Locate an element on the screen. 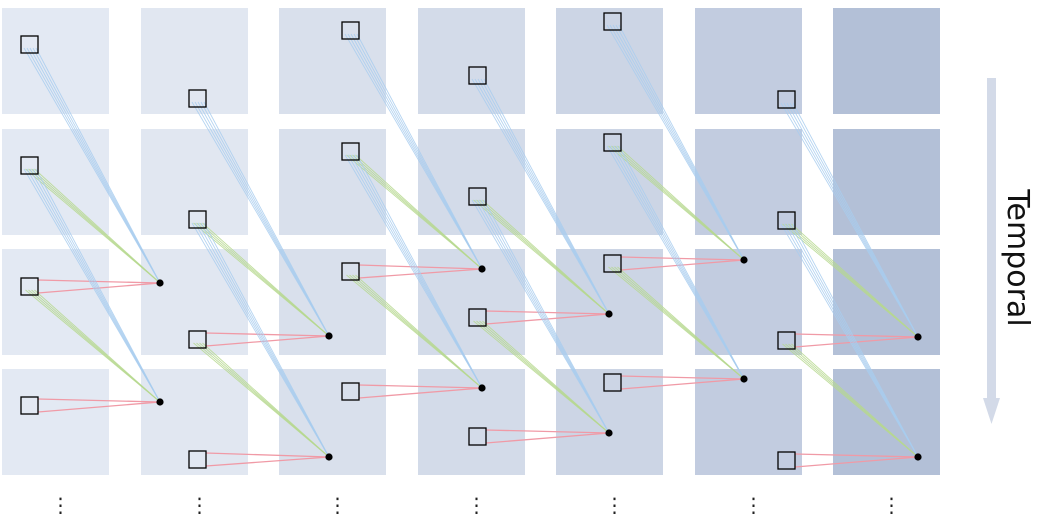 The width and height of the screenshot is (1058, 530). temporal-arrow-shaft is located at coordinates (991, 239).